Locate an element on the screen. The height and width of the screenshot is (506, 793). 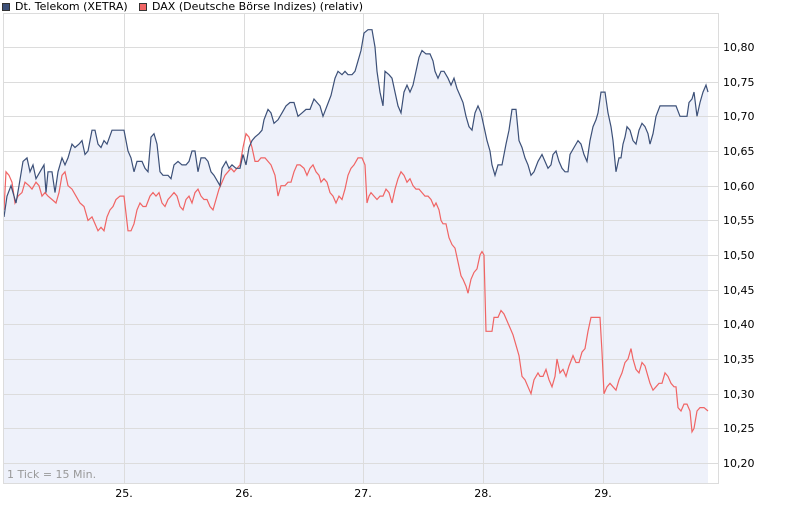
y-tick-label: 10,30 is located at coordinates (739, 394).